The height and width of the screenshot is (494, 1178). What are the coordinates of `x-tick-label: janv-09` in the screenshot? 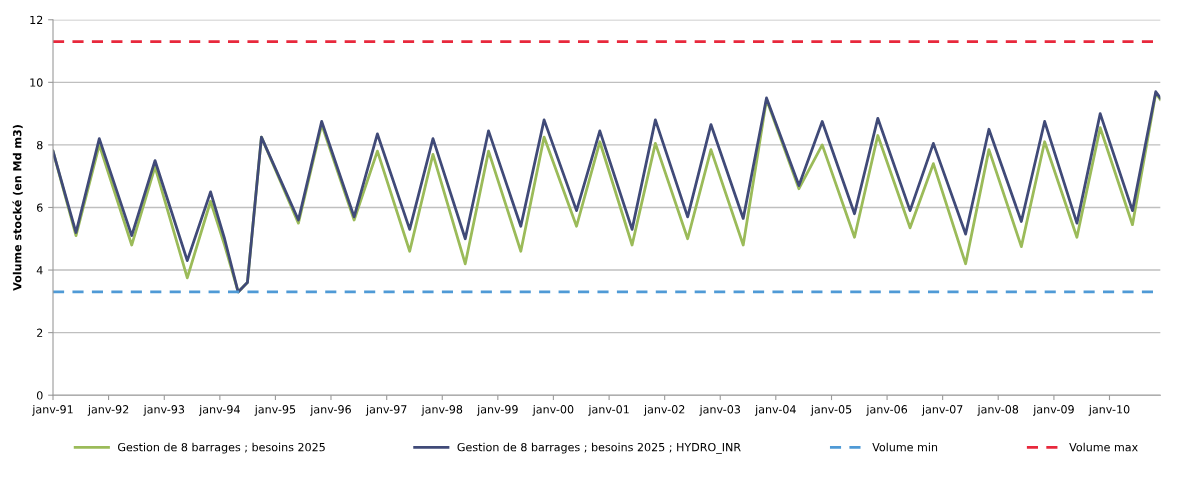 It's located at (1053, 410).